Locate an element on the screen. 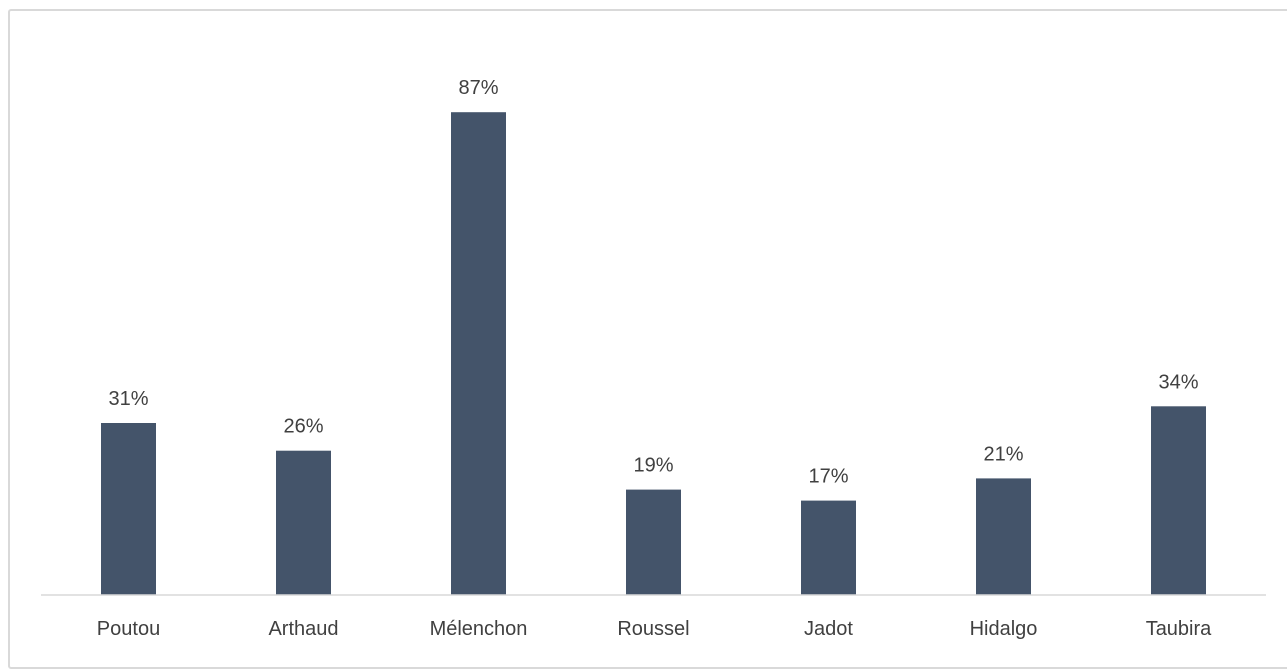 The image size is (1287, 669). category-label: Jadot is located at coordinates (828, 629).